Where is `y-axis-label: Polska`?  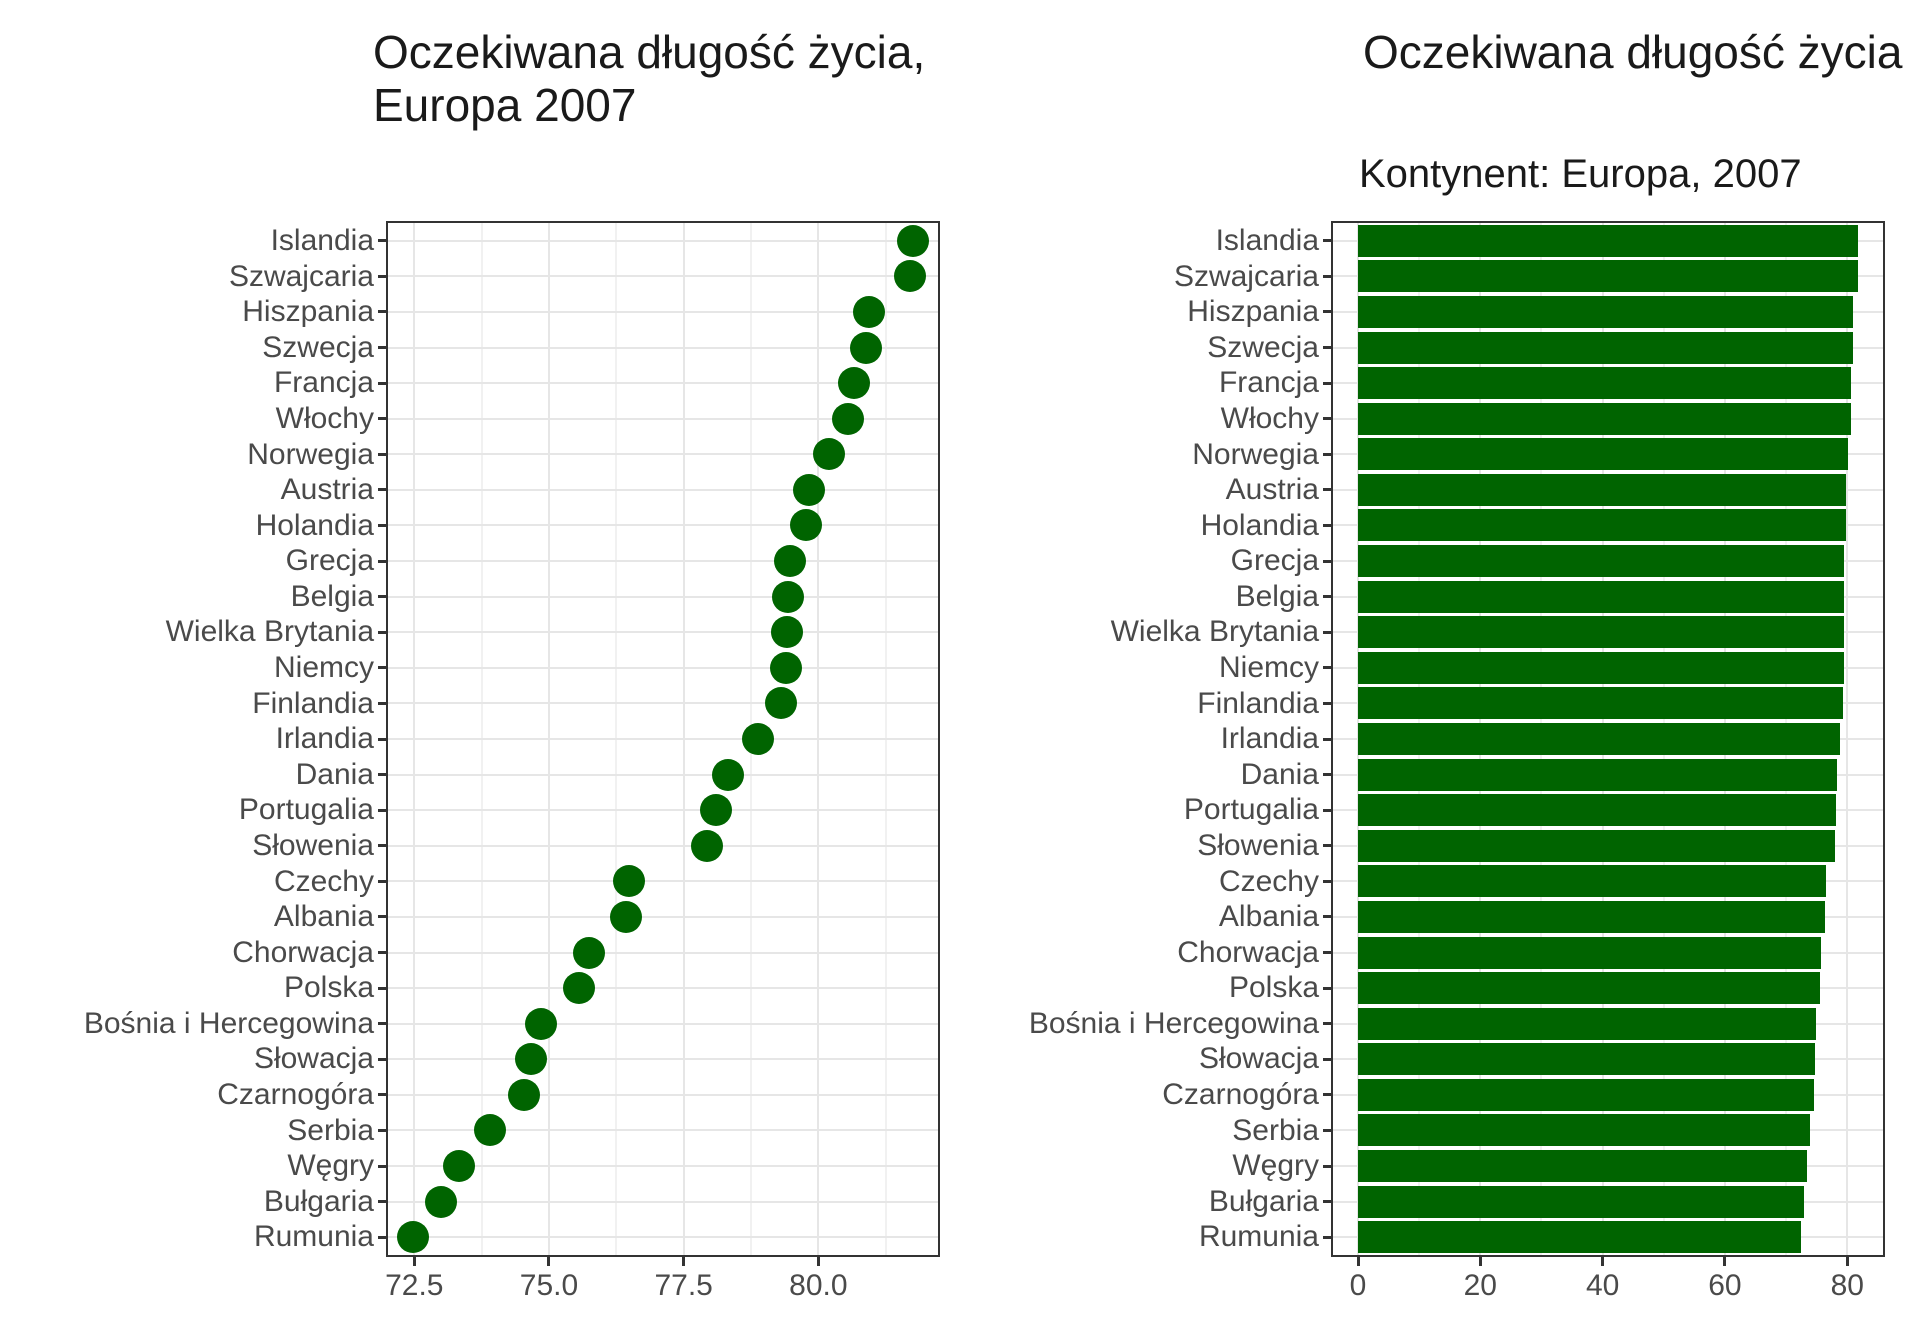
y-axis-label: Polska is located at coordinates (1273, 988).